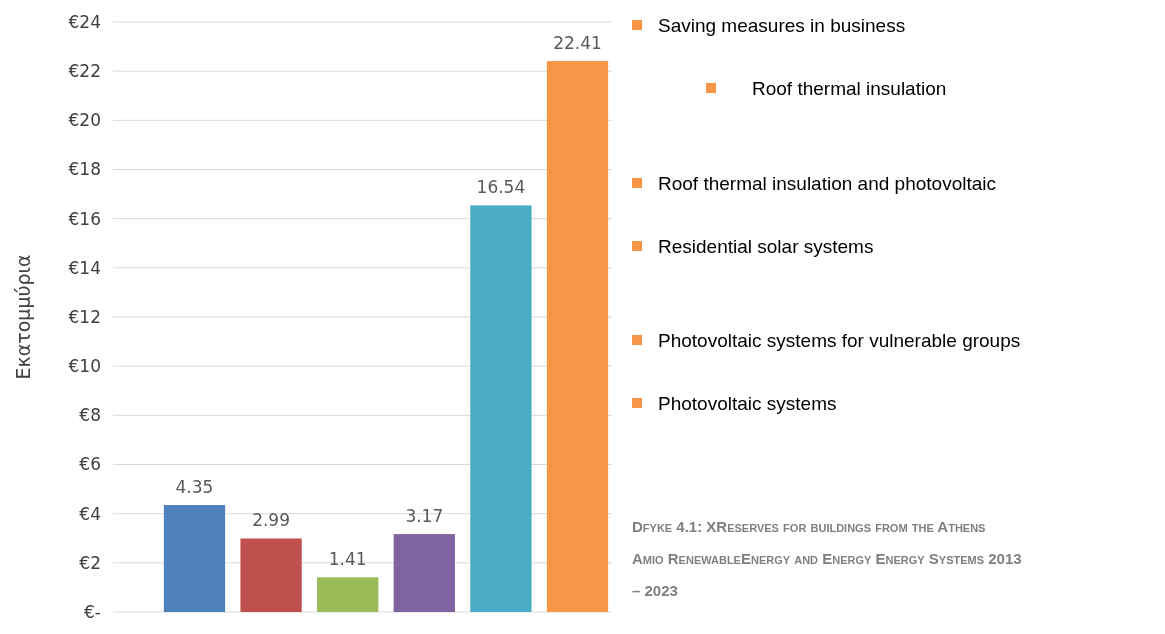 This screenshot has width=1165, height=634. Describe the element at coordinates (90, 464) in the screenshot. I see `y-tick-label: €6` at that location.